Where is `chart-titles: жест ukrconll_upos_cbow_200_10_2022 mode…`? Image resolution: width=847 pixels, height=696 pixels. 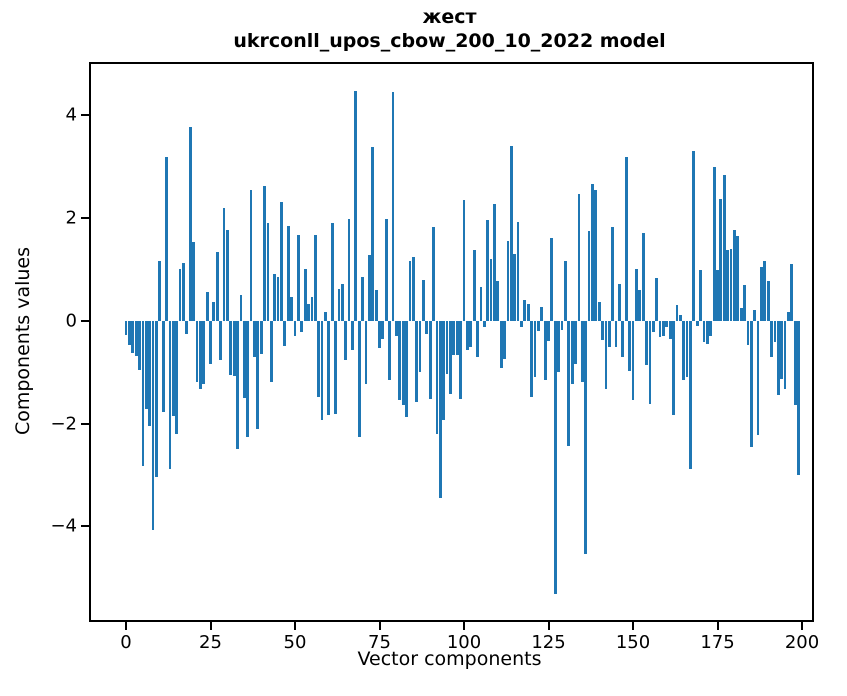
chart-titles: жест ukrconll_upos_cbow_200_10_2022 mode… is located at coordinates (449, 30).